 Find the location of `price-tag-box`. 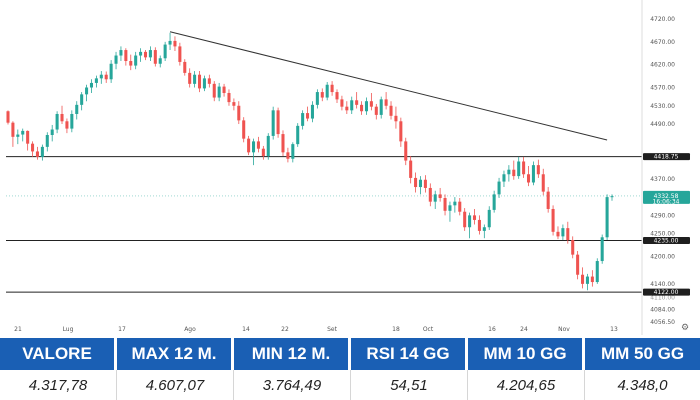

price-tag-box is located at coordinates (666, 157).